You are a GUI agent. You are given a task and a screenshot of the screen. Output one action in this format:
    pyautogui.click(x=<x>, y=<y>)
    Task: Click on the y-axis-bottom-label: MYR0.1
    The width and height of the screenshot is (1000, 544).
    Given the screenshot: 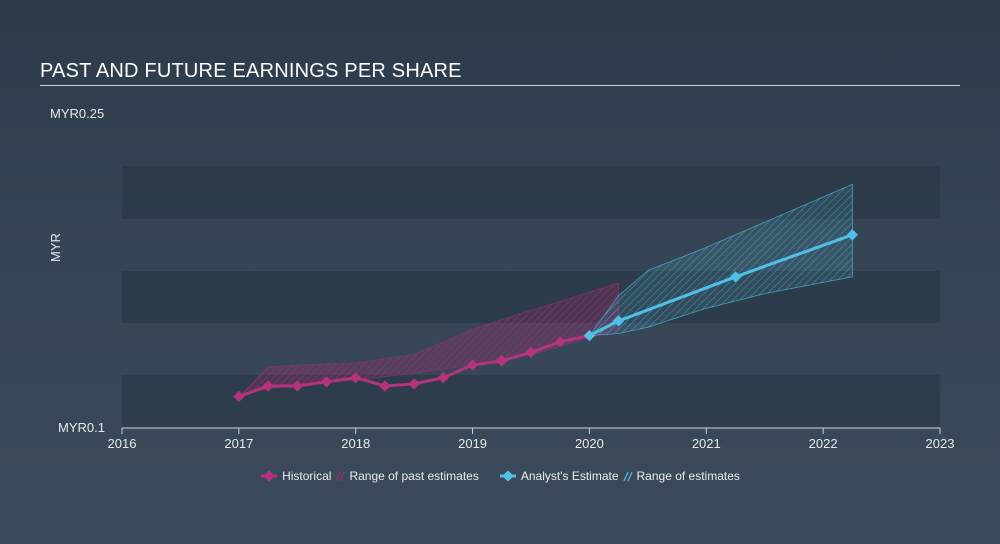 What is the action you would take?
    pyautogui.click(x=81, y=427)
    